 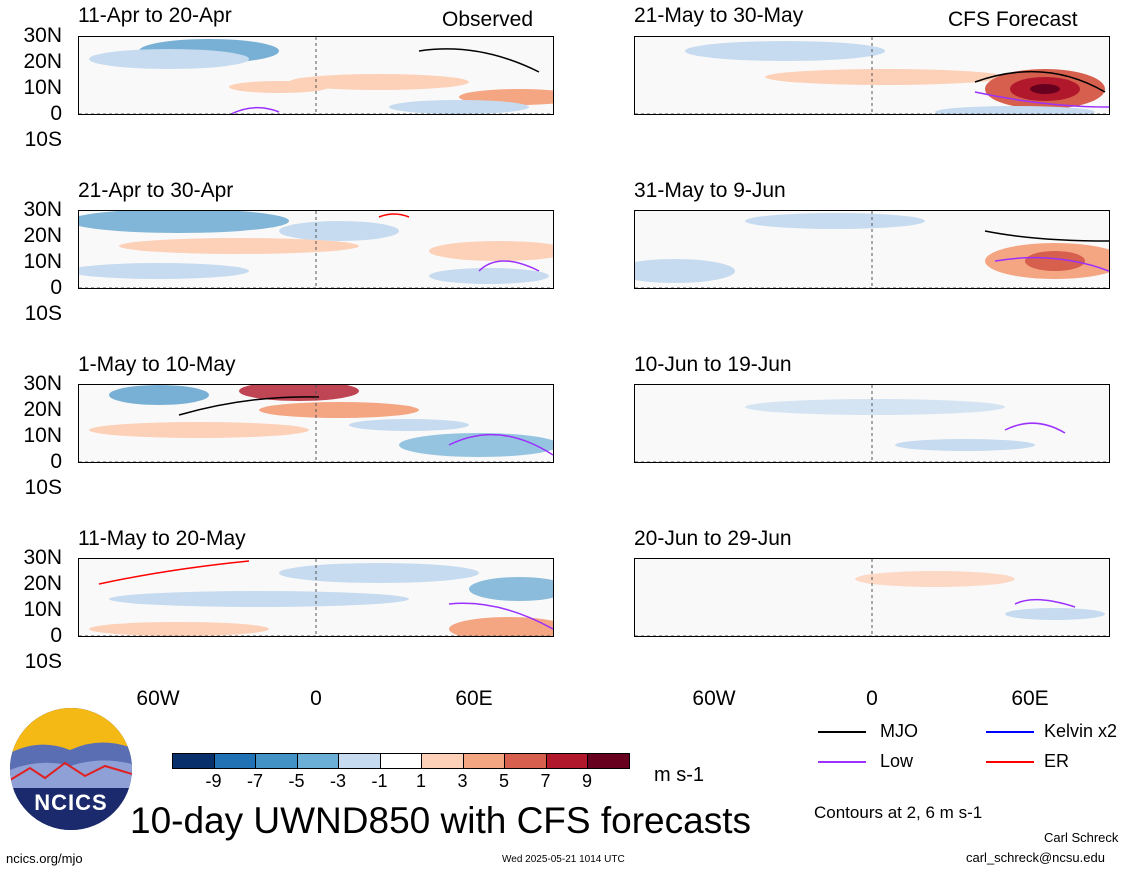 I want to click on kelvin-legend-line, so click(x=1010, y=732).